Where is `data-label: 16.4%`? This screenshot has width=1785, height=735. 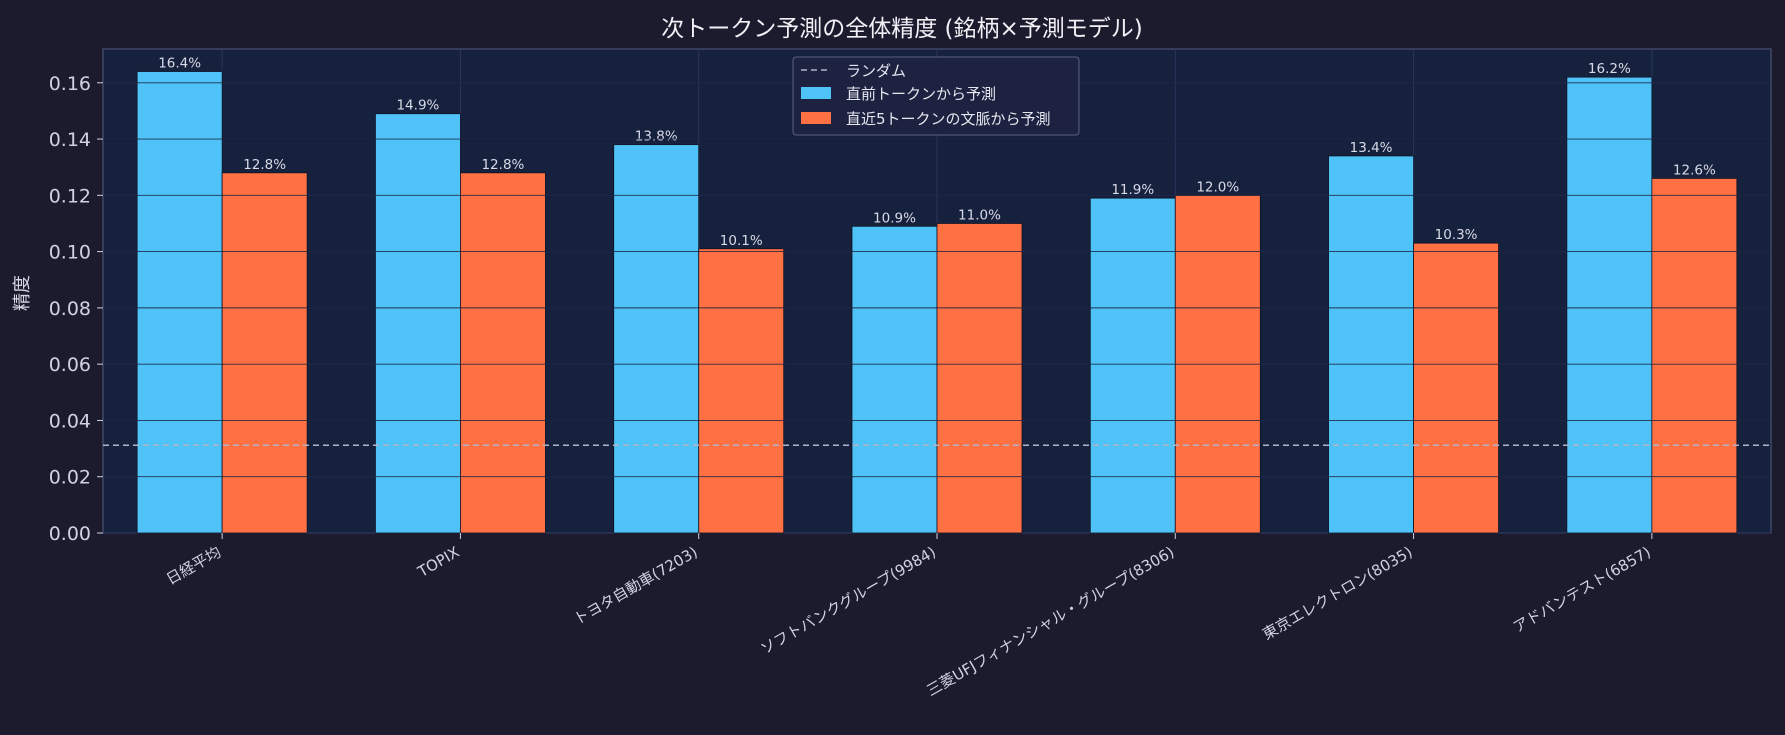
data-label: 16.4% is located at coordinates (179, 64).